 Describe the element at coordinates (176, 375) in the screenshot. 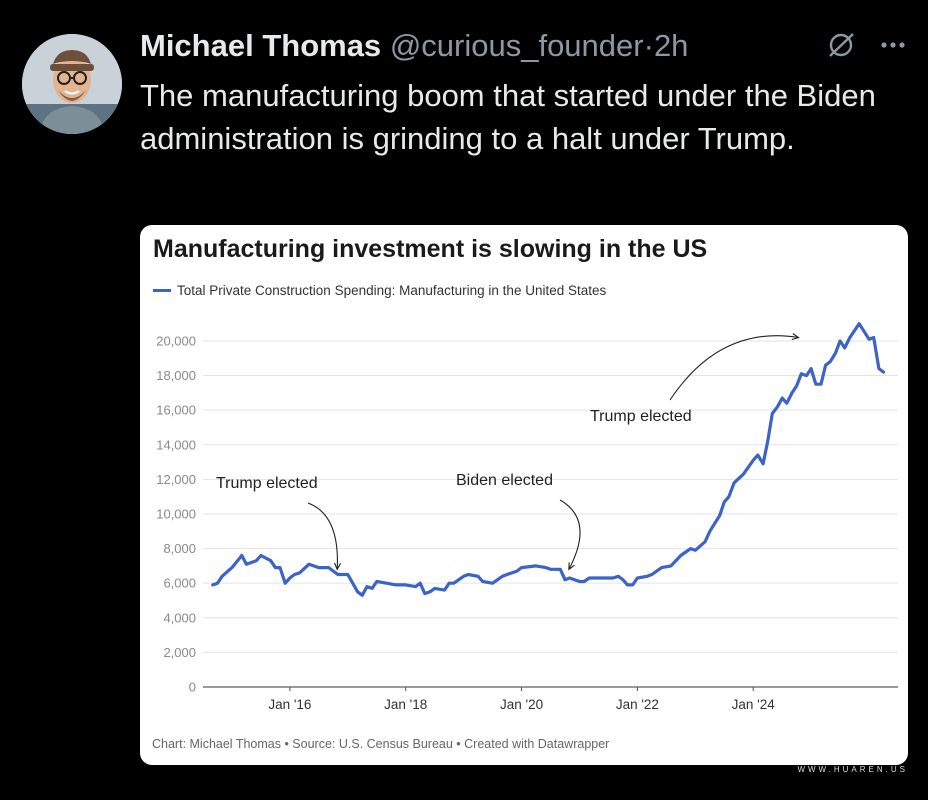

I see `y-tick-label: 18,000` at that location.